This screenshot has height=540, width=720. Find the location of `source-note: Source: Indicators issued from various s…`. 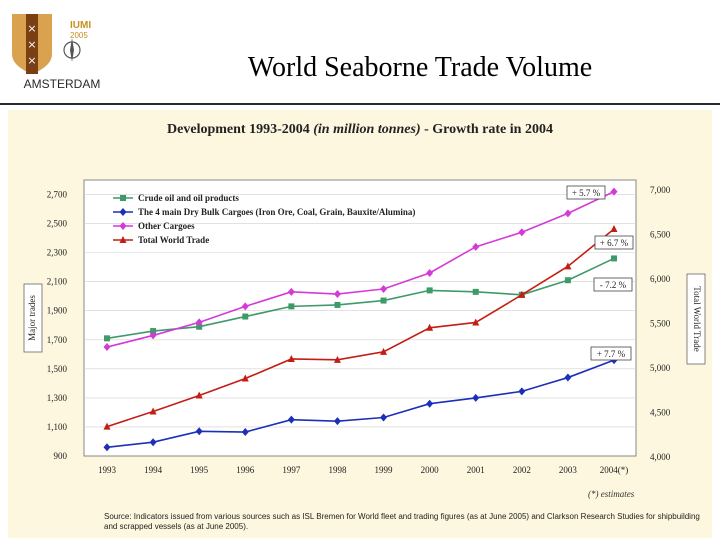

source-note: Source: Indicators issued from various s… is located at coordinates (402, 521).